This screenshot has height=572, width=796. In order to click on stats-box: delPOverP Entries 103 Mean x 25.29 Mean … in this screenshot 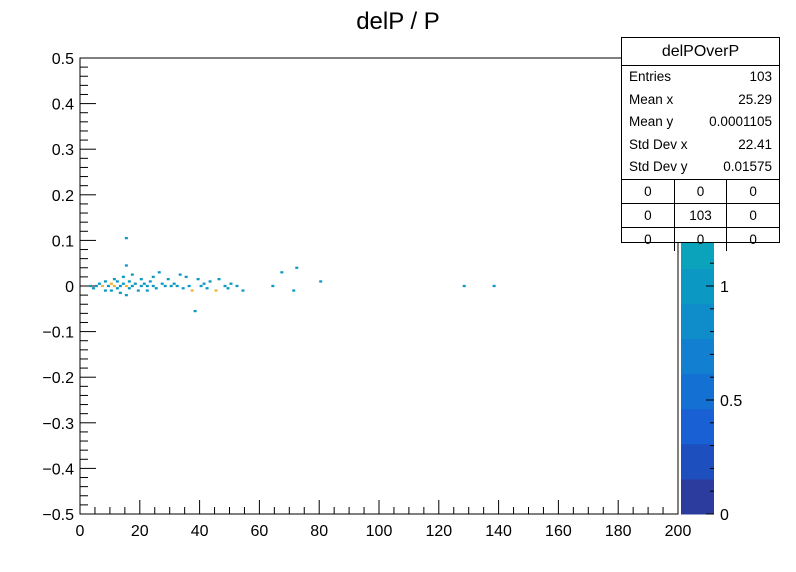, I will do `click(700, 144)`.